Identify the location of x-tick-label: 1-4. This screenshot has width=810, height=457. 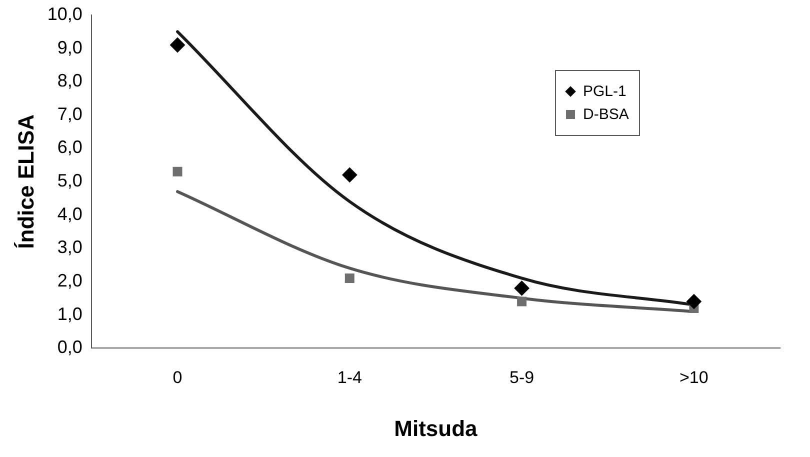
(349, 378).